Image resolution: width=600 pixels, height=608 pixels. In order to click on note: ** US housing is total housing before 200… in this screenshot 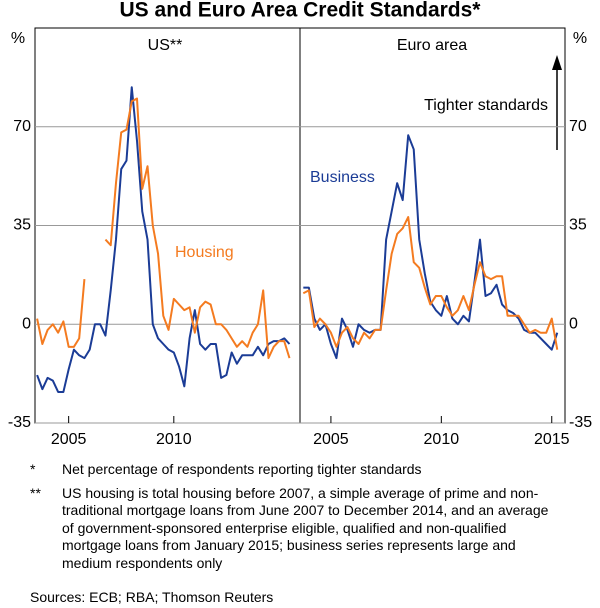, I will do `click(281, 529)`.